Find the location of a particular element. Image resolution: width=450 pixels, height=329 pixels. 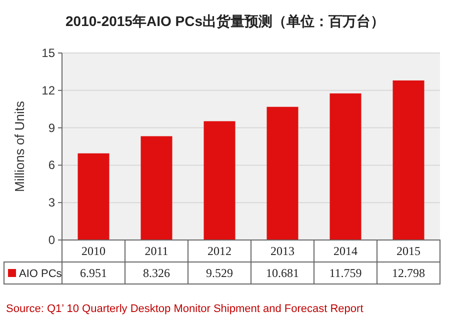

data-label: 8.326 is located at coordinates (156, 273).